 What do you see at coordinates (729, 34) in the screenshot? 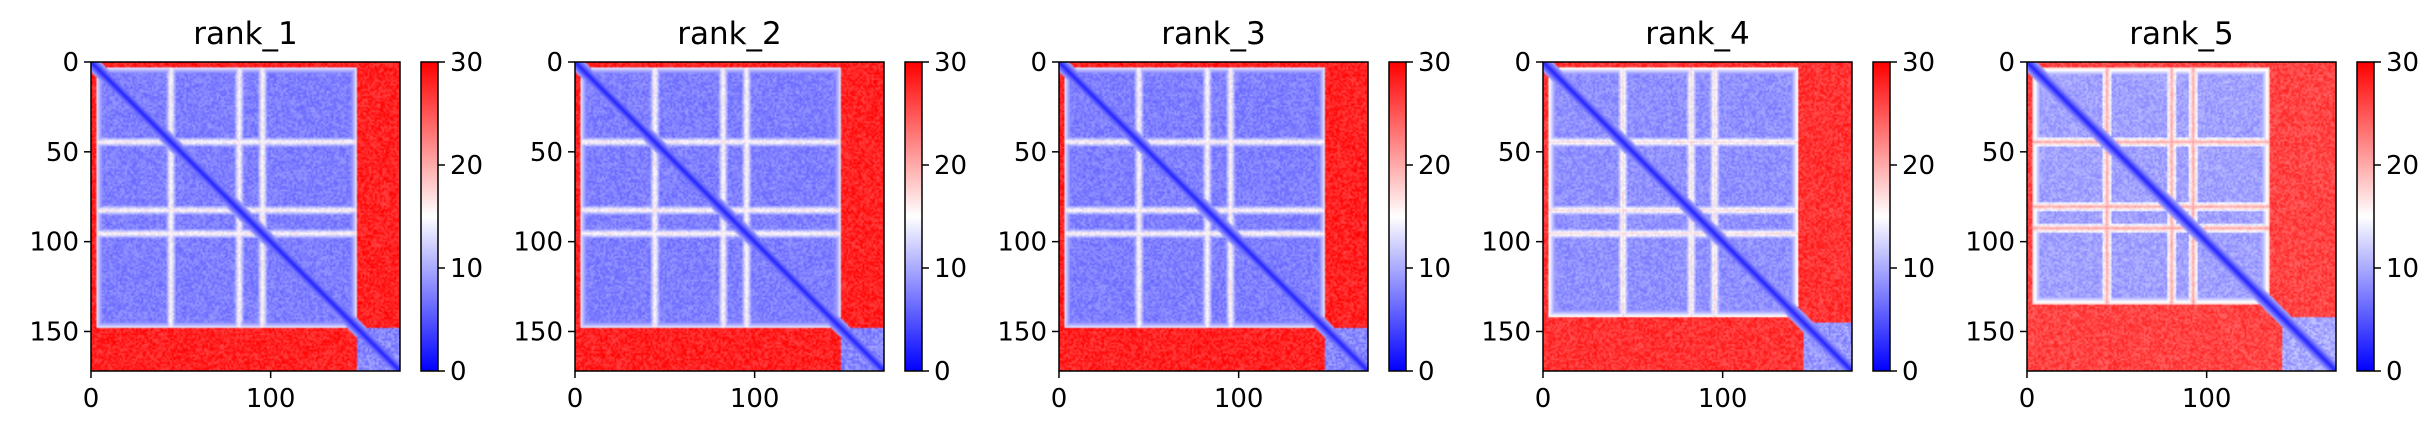
I see `panel-title: rank_2` at bounding box center [729, 34].